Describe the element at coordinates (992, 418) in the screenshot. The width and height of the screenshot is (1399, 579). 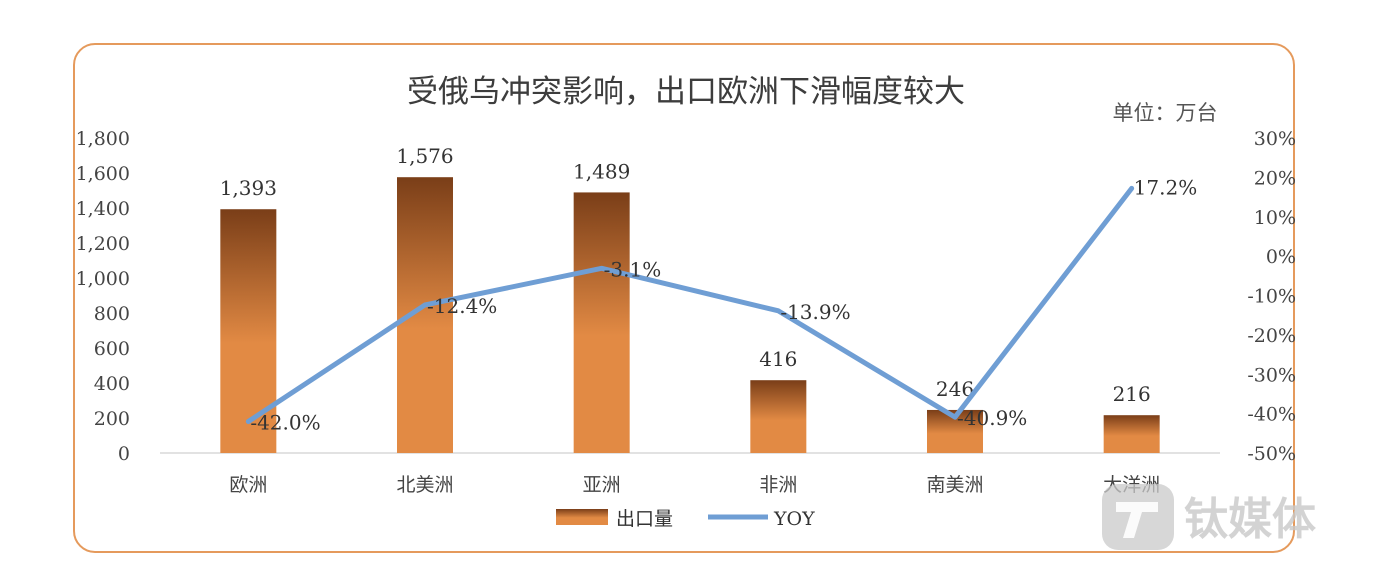
I see `yoy-value-label: -40.9%` at that location.